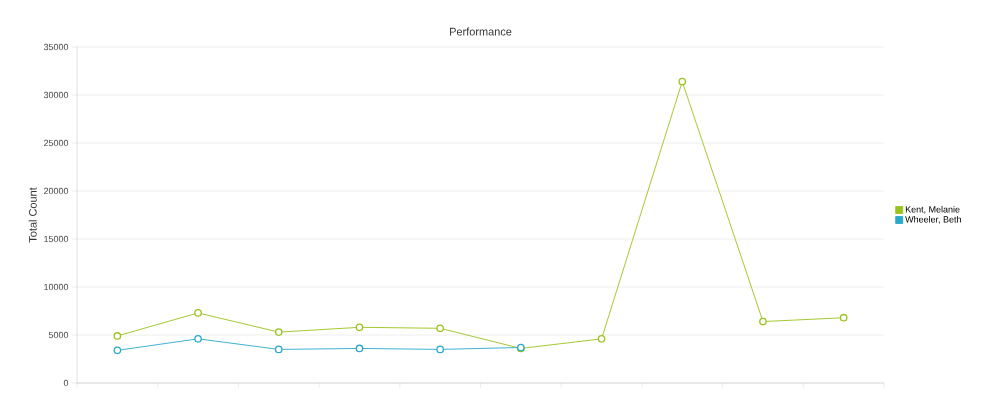  Describe the element at coordinates (56, 47) in the screenshot. I see `y-tick-label: 35000` at that location.